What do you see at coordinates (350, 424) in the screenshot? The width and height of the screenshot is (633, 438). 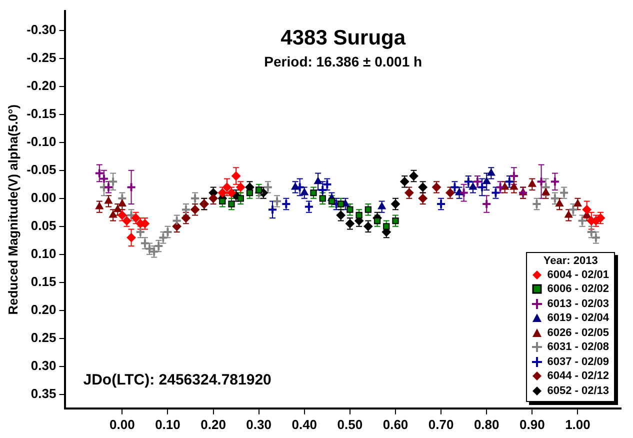 I see `x-tick-label: 0.50` at bounding box center [350, 424].